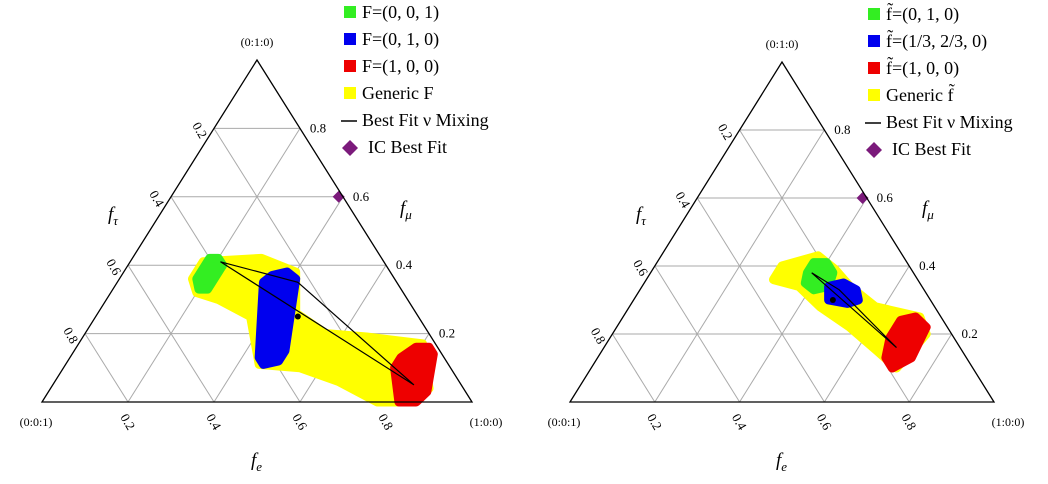 The width and height of the screenshot is (1048, 484). I want to click on legend-label: Generic F, so click(397, 93).